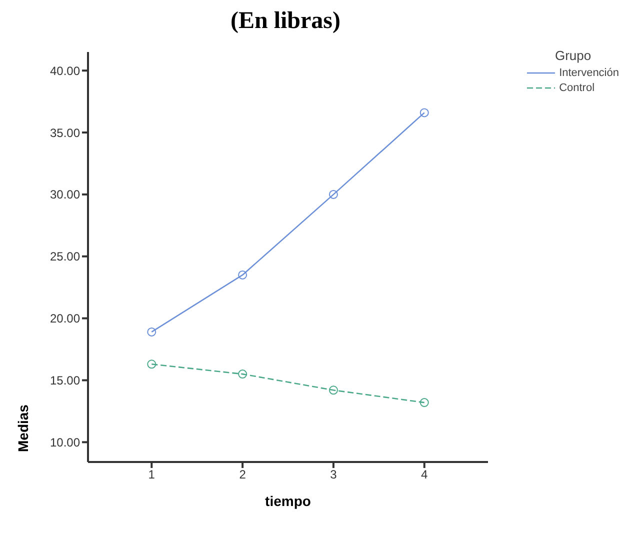 The height and width of the screenshot is (538, 631). I want to click on y-tick-label: 25.00, so click(65, 257).